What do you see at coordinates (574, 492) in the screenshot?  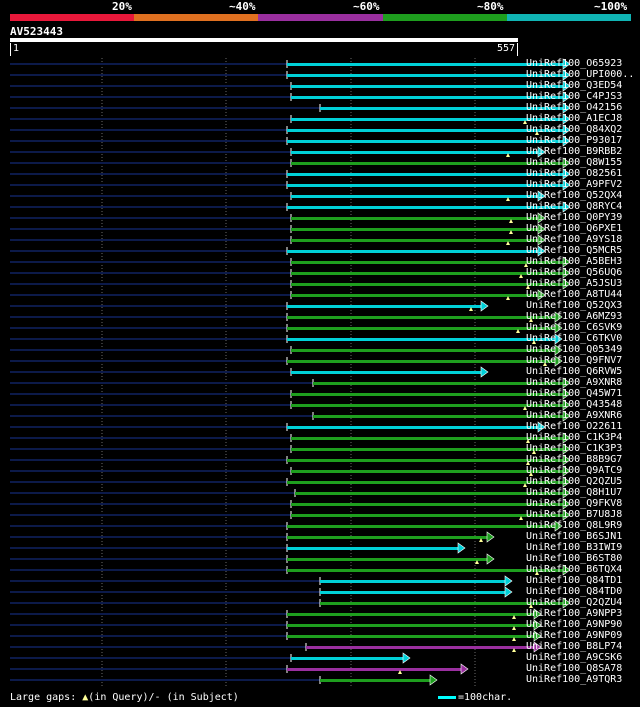 I see `hit-label-link: UniRef100_Q8H1U7` at bounding box center [574, 492].